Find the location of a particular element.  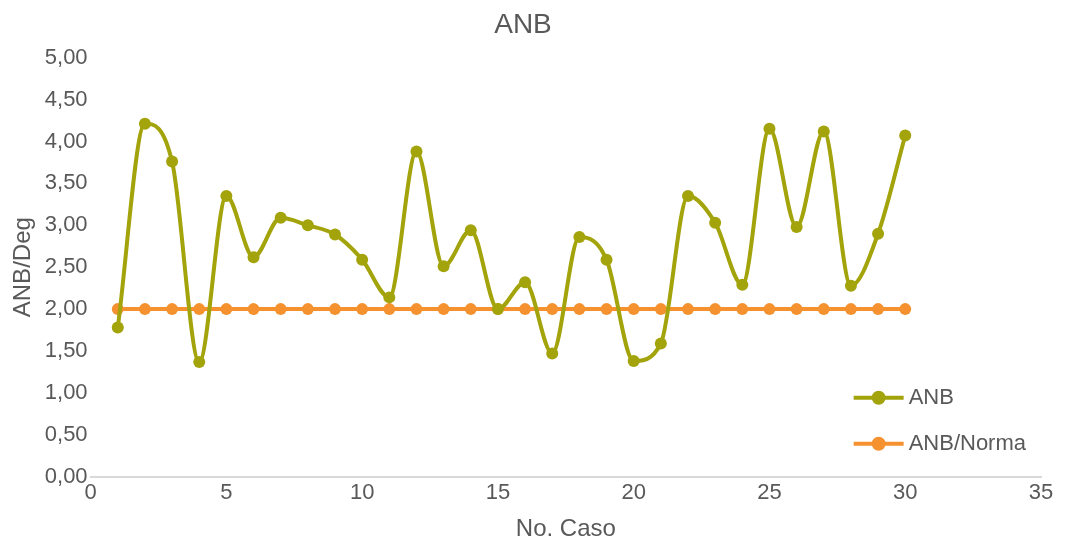

y-tick-label: 4,50 is located at coordinates (66, 98).